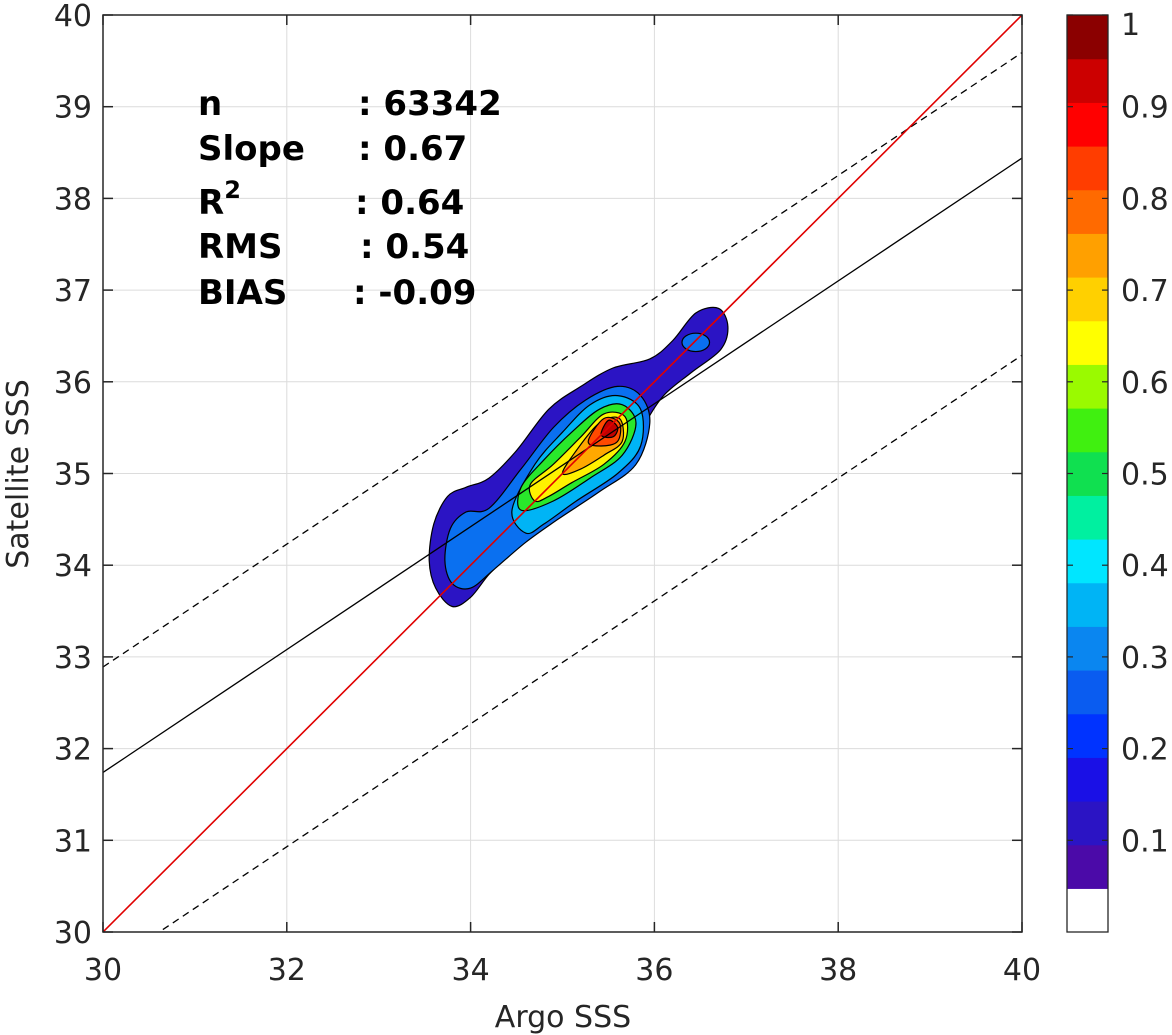 The width and height of the screenshot is (1172, 1035). Describe the element at coordinates (73, 933) in the screenshot. I see `y-tick-label: 30` at that location.